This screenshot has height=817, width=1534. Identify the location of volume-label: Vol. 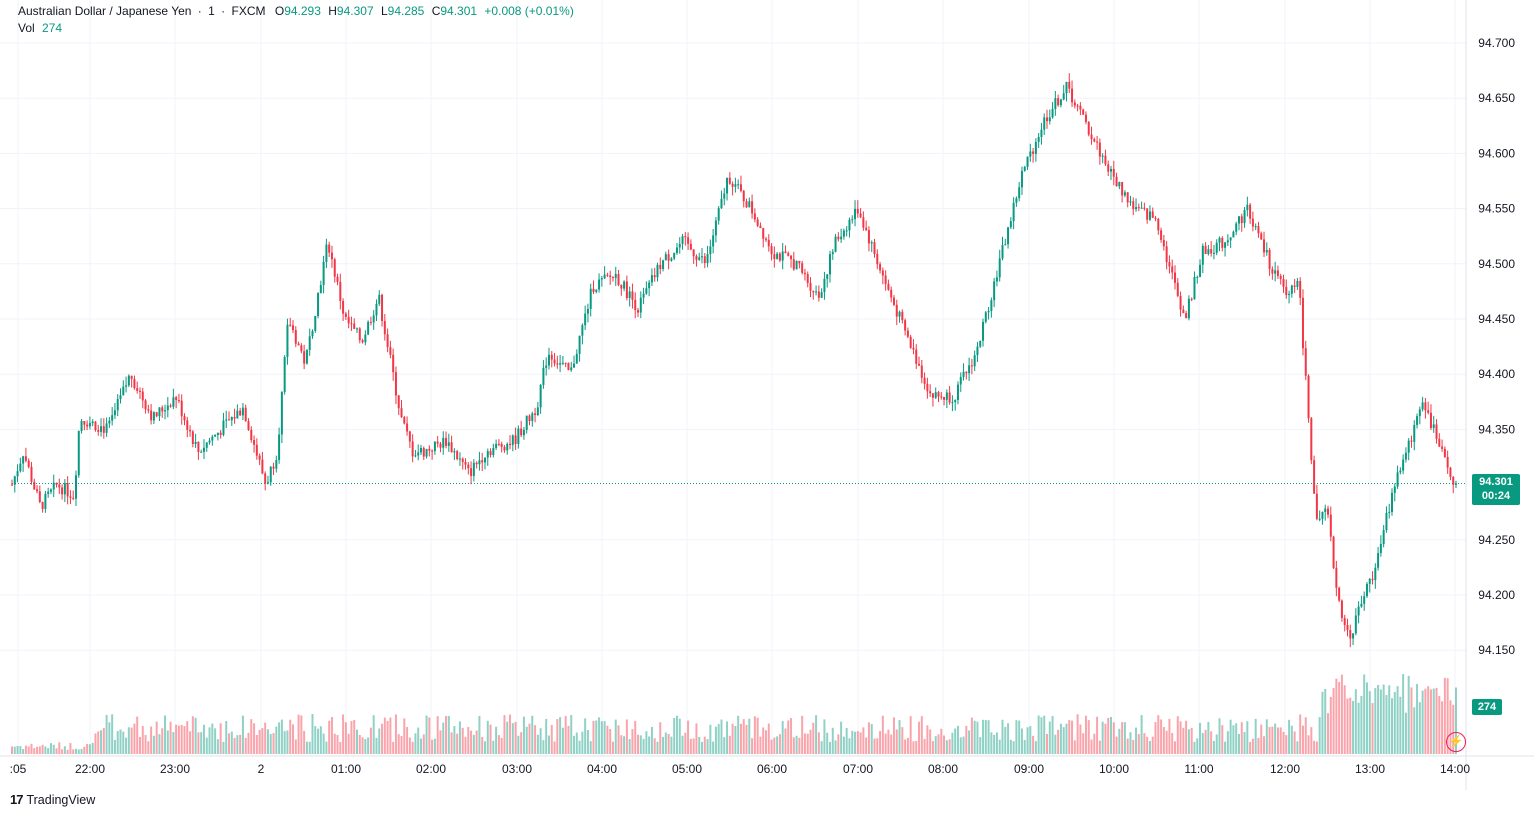
(26, 28).